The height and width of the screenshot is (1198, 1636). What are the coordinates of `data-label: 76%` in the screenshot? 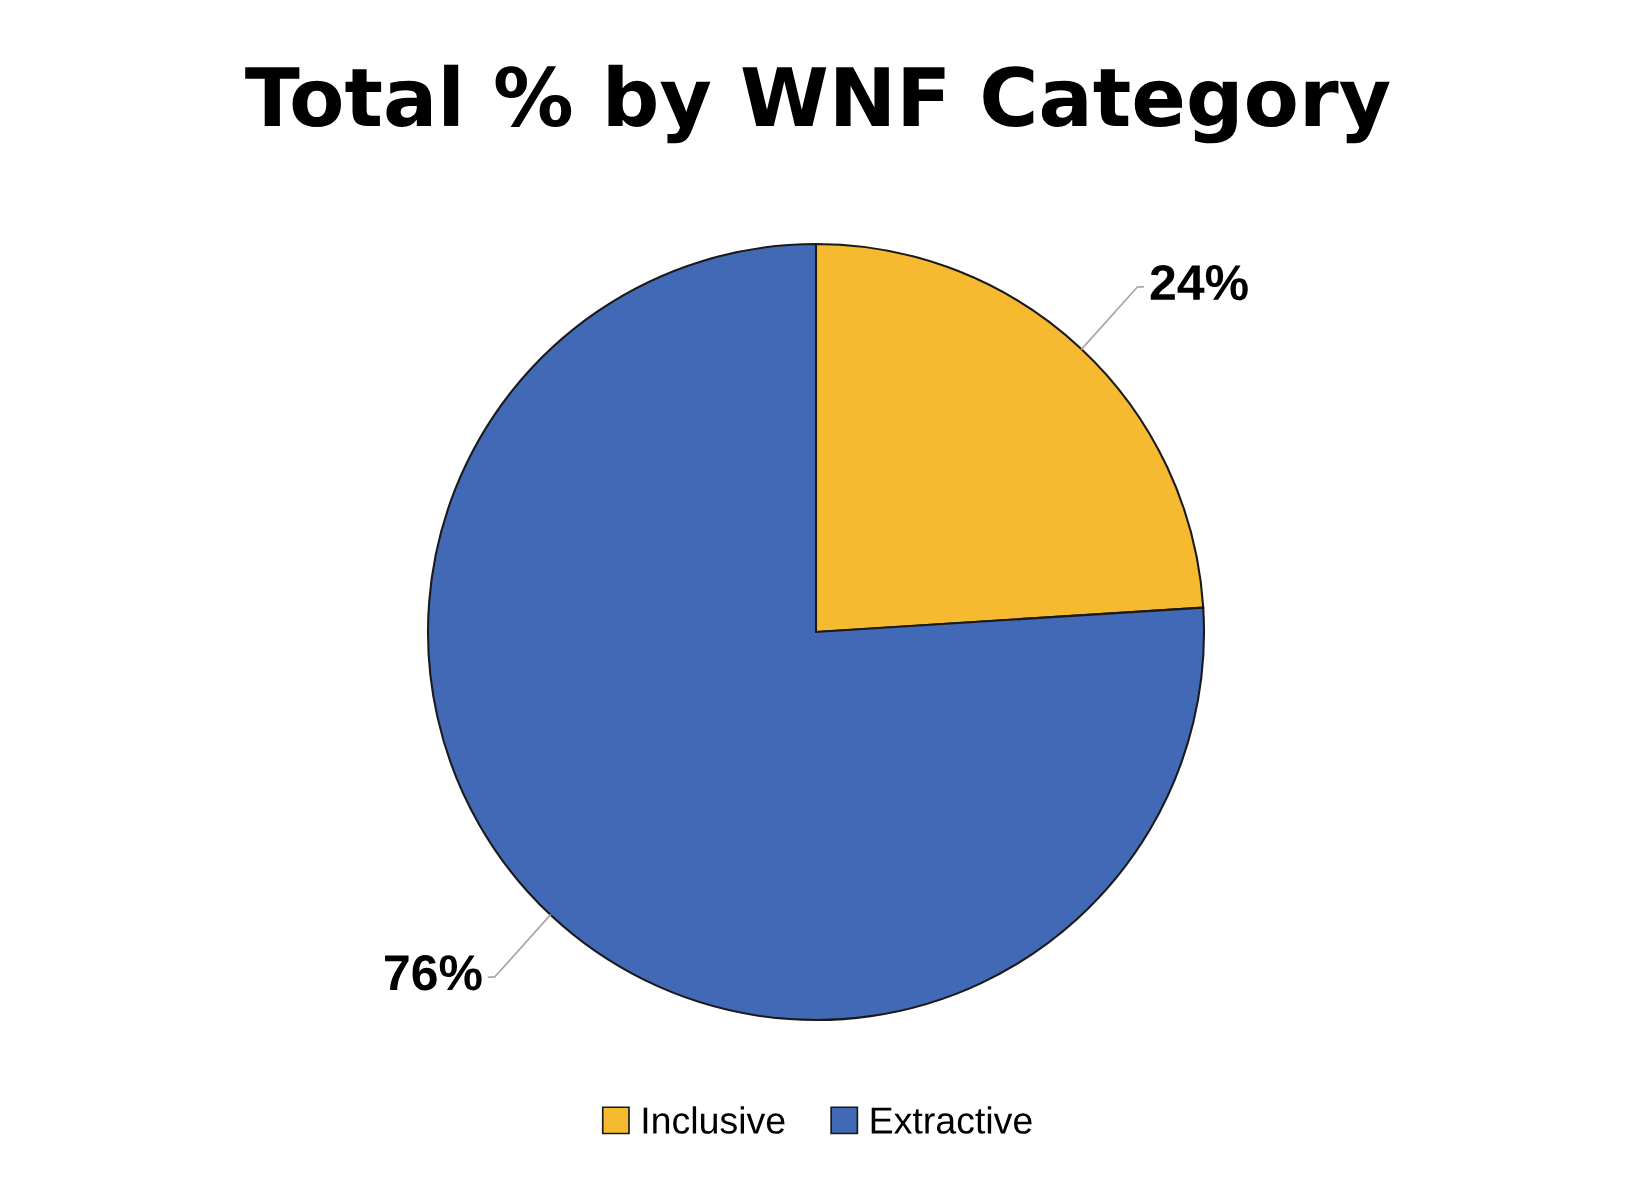 It's located at (433, 973).